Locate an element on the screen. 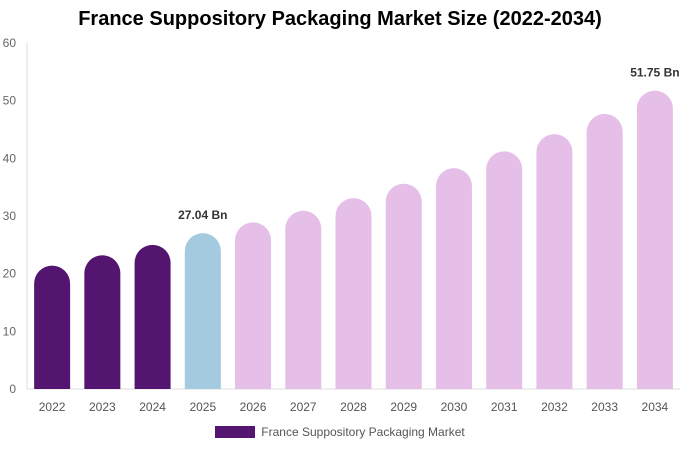 The height and width of the screenshot is (450, 680). bar-2033 is located at coordinates (604, 251).